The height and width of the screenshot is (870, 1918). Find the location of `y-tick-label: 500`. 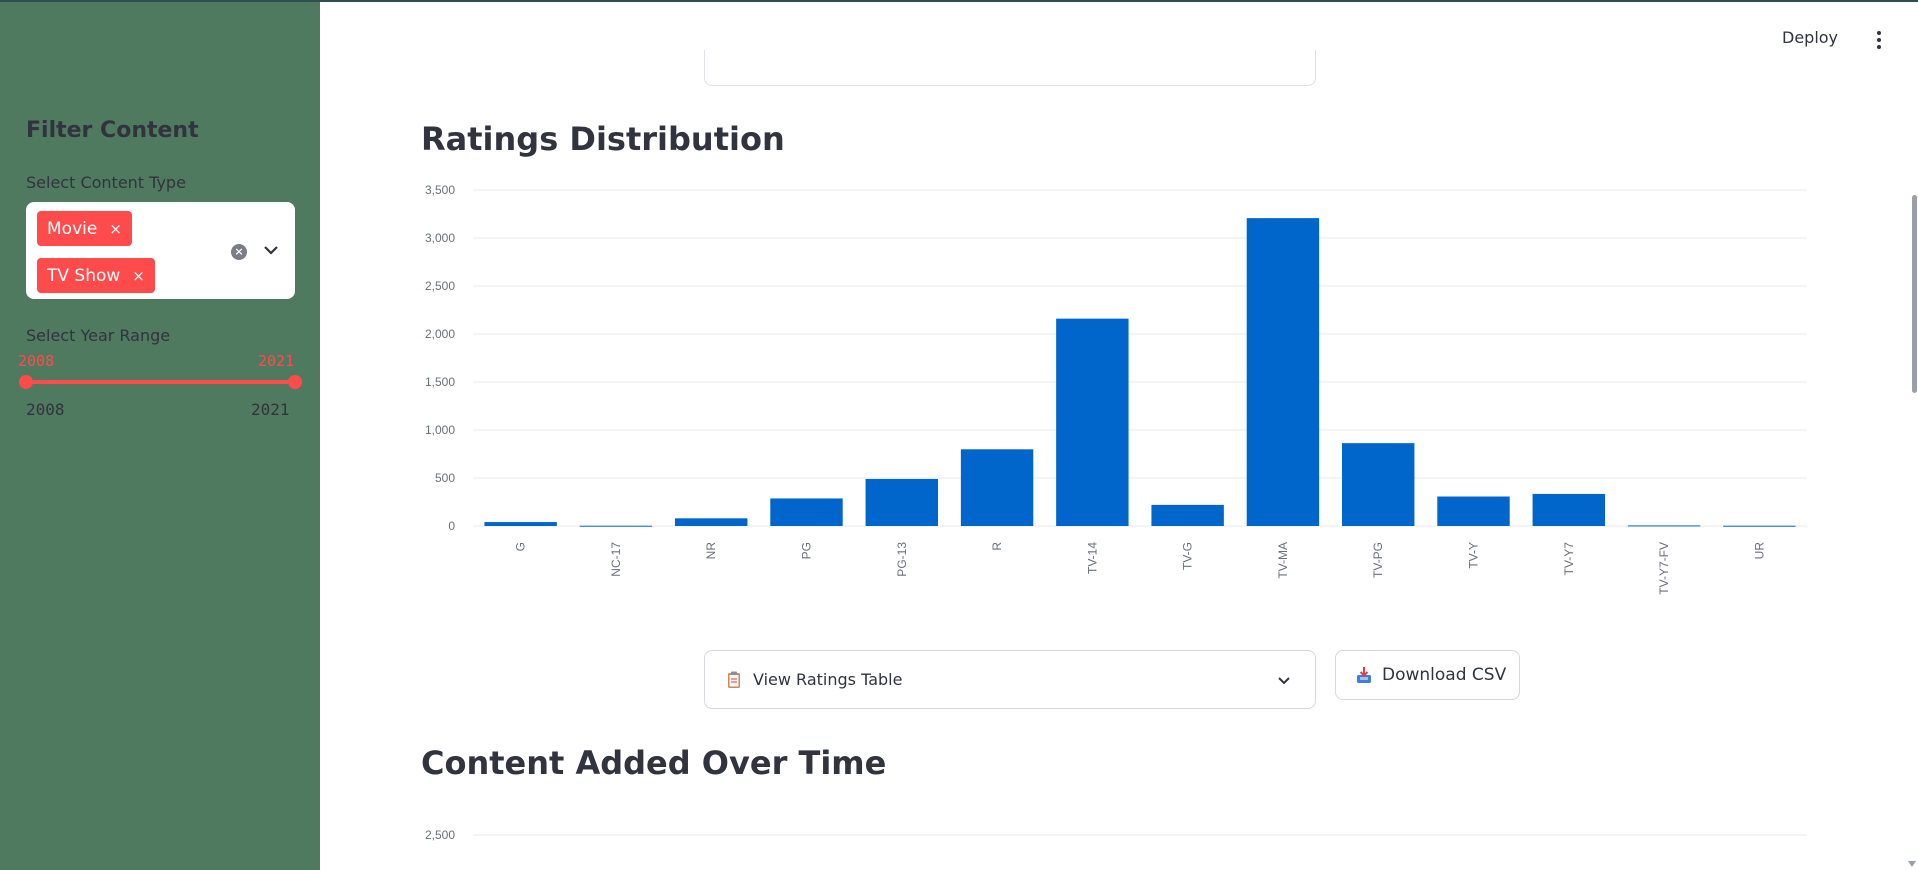

y-tick-label: 500 is located at coordinates (445, 478).